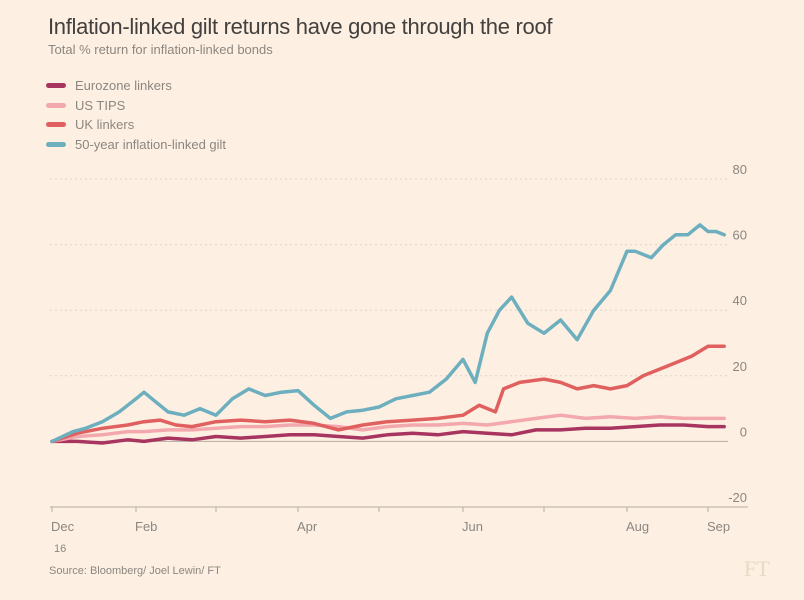 This screenshot has height=600, width=804. What do you see at coordinates (56, 125) in the screenshot?
I see `legend-swatch-uk-linkers` at bounding box center [56, 125].